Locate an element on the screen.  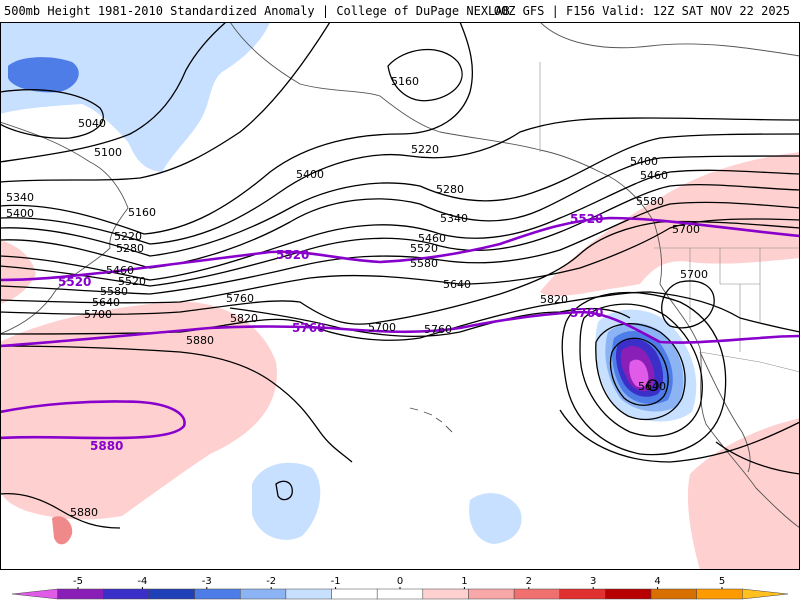
contour-5760-ring is located at coordinates (644, 373).